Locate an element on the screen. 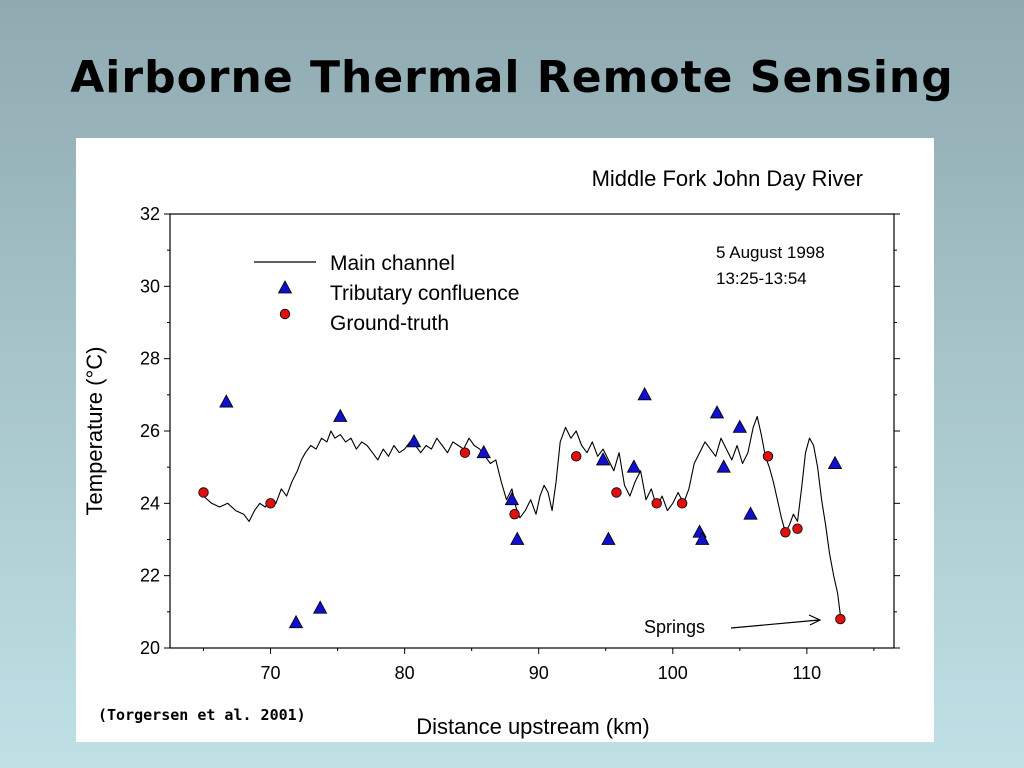 The image size is (1024, 768). y-tick-label: 32 is located at coordinates (150, 214).